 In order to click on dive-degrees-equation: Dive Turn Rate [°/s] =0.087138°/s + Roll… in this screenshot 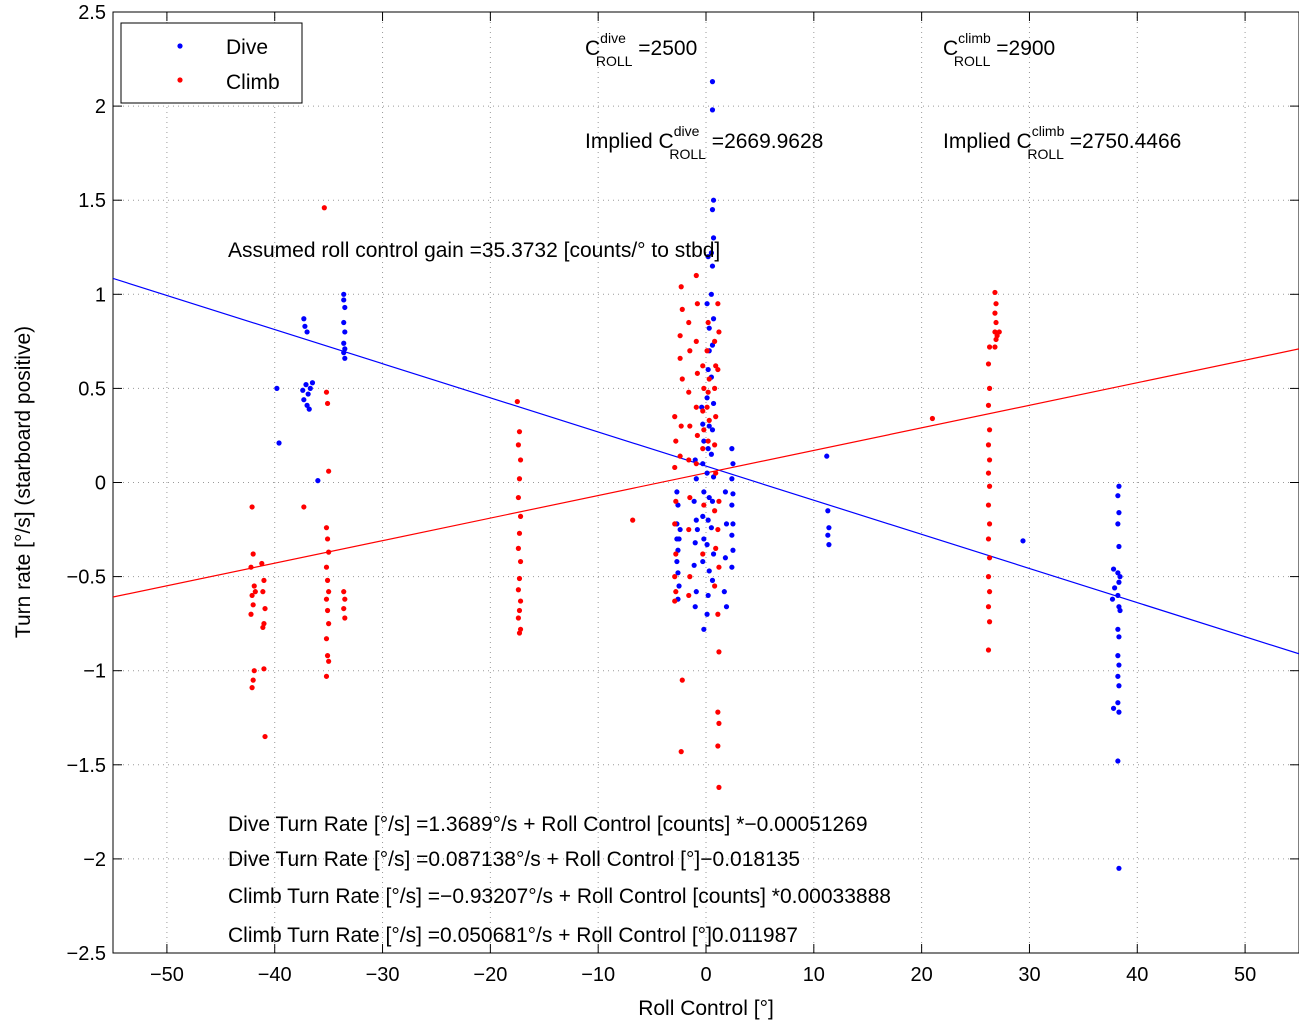, I will do `click(514, 859)`.